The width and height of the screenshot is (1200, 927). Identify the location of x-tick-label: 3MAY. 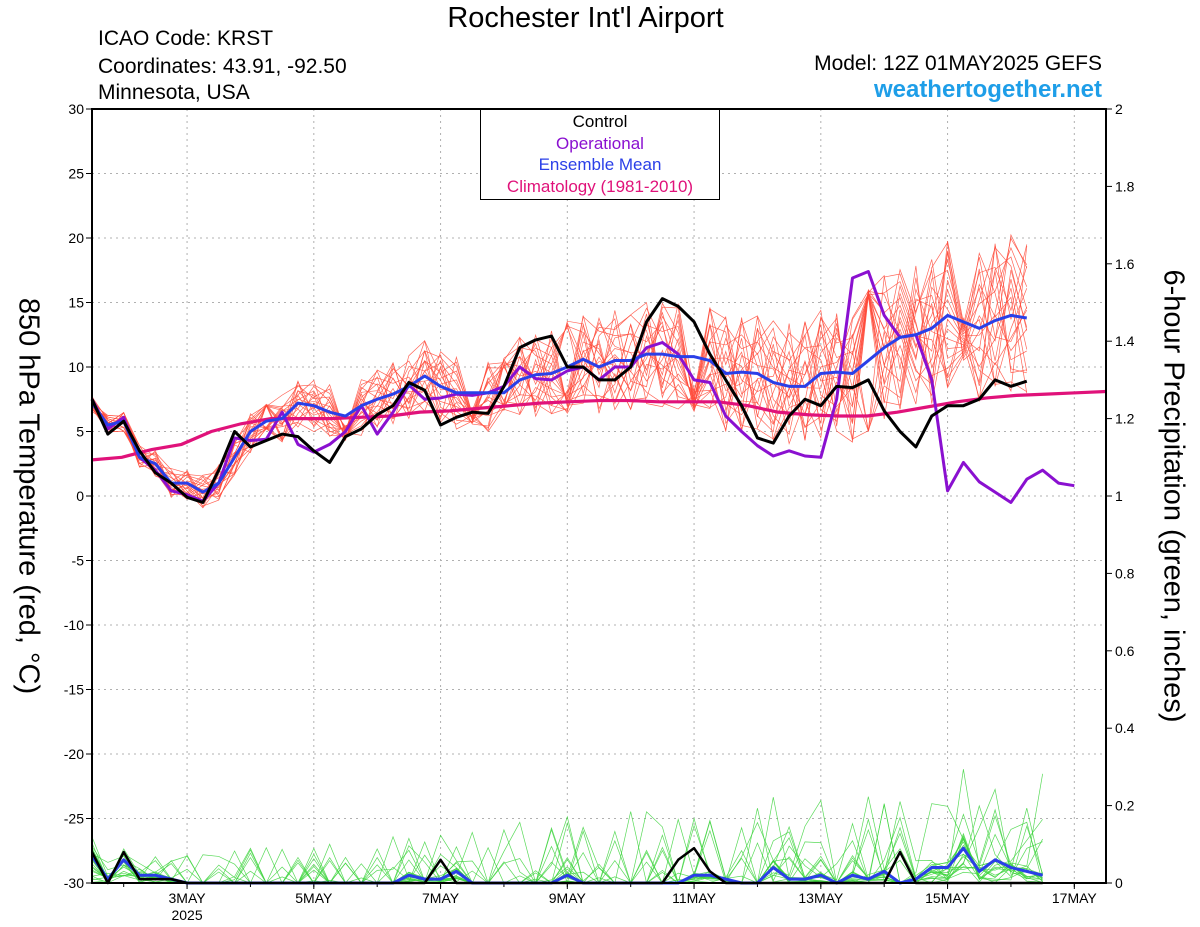
(188, 898).